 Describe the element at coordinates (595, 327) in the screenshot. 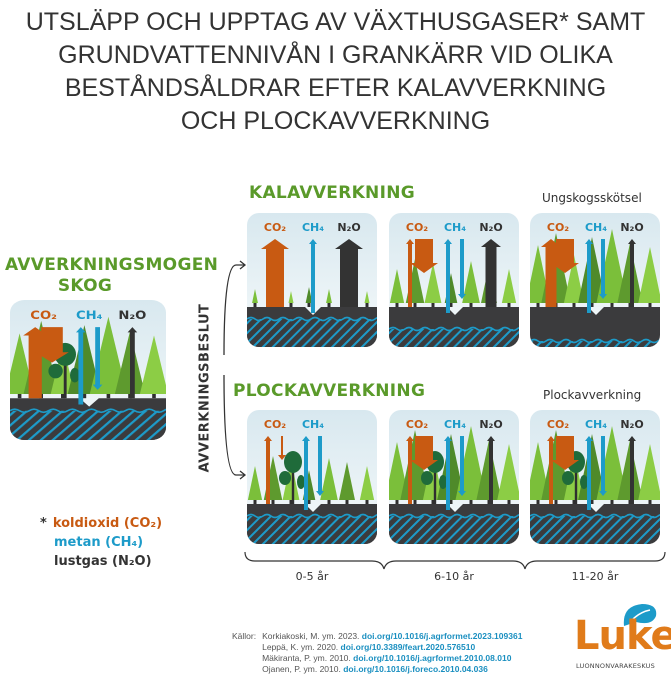

I see `ground` at that location.